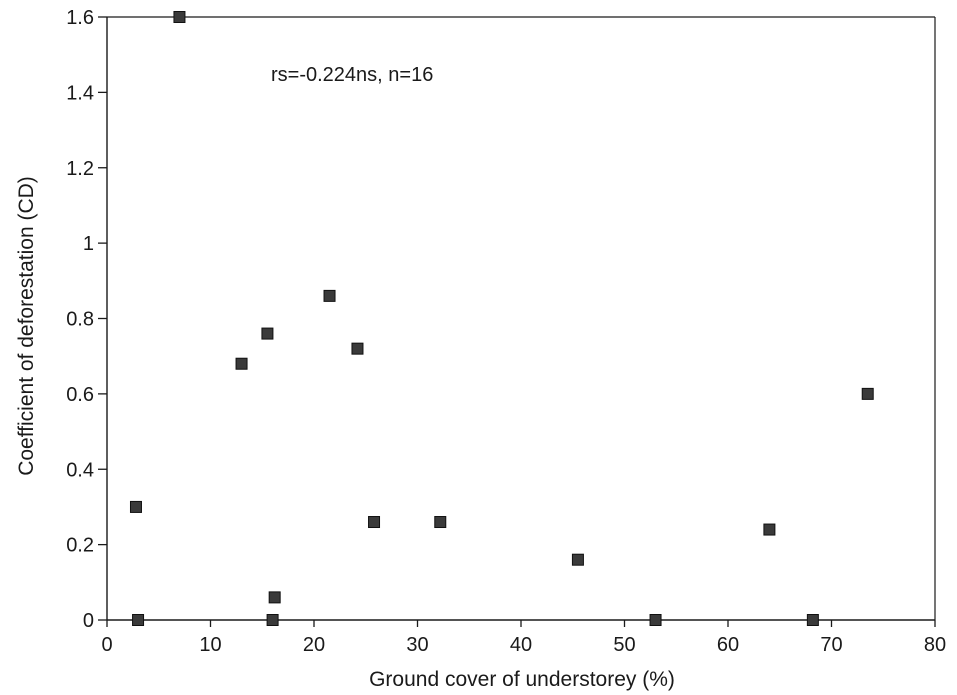 The height and width of the screenshot is (695, 957). What do you see at coordinates (88, 621) in the screenshot?
I see `y-tick-label: 0` at bounding box center [88, 621].